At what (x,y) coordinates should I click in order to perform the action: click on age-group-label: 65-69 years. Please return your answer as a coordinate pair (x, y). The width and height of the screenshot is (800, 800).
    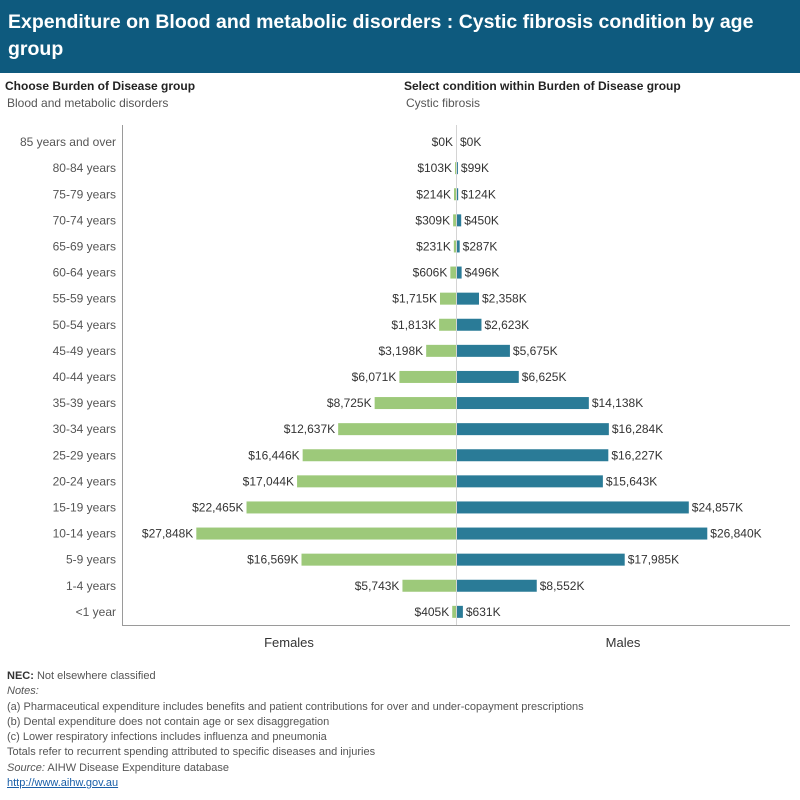
    Looking at the image, I should click on (84, 246).